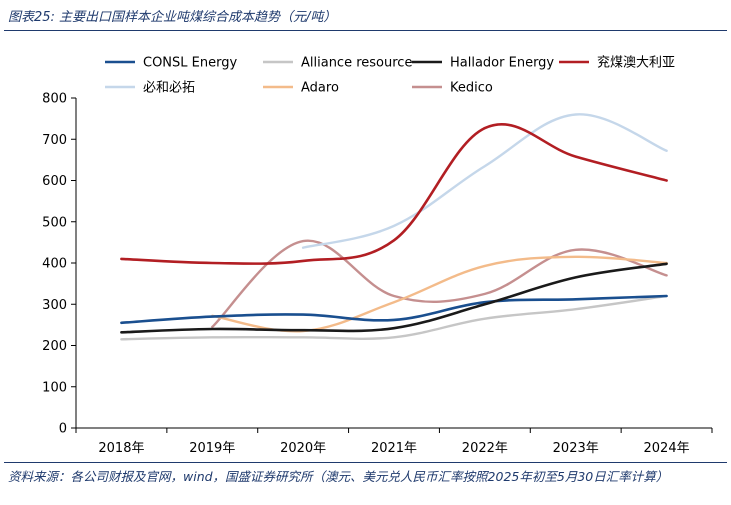 Image resolution: width=731 pixels, height=505 pixels. Describe the element at coordinates (54, 264) in the screenshot. I see `y-tick-label: 400` at that location.